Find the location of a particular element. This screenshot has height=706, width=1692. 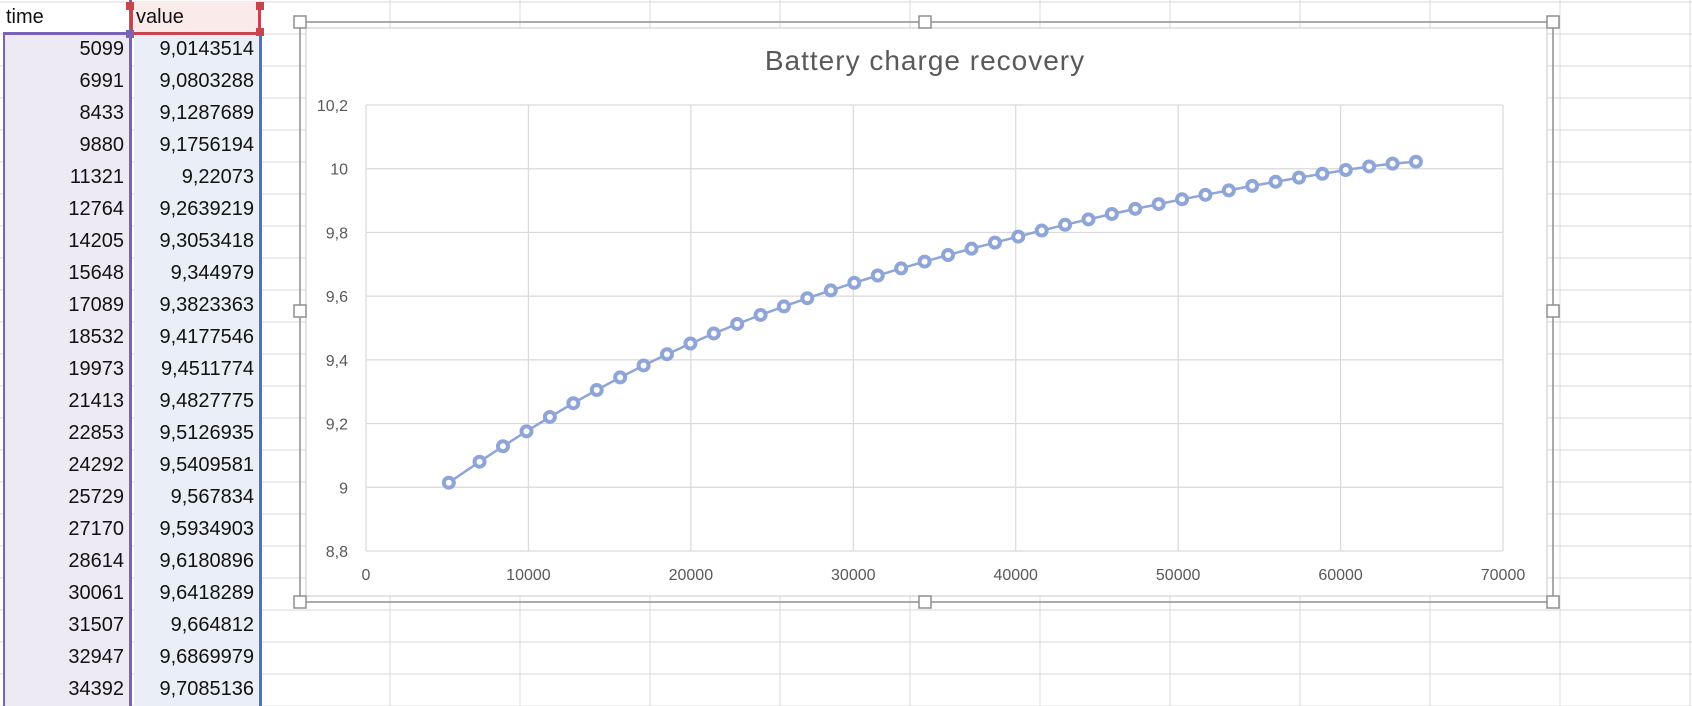

time-cell: 21413 is located at coordinates (96, 401).